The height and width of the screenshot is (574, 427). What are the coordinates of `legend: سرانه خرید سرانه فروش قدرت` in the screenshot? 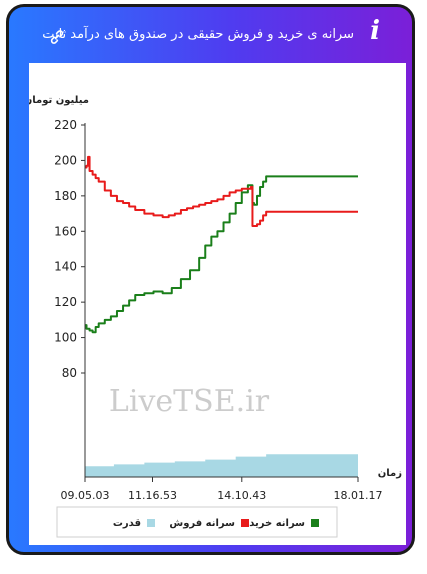 It's located at (197, 522).